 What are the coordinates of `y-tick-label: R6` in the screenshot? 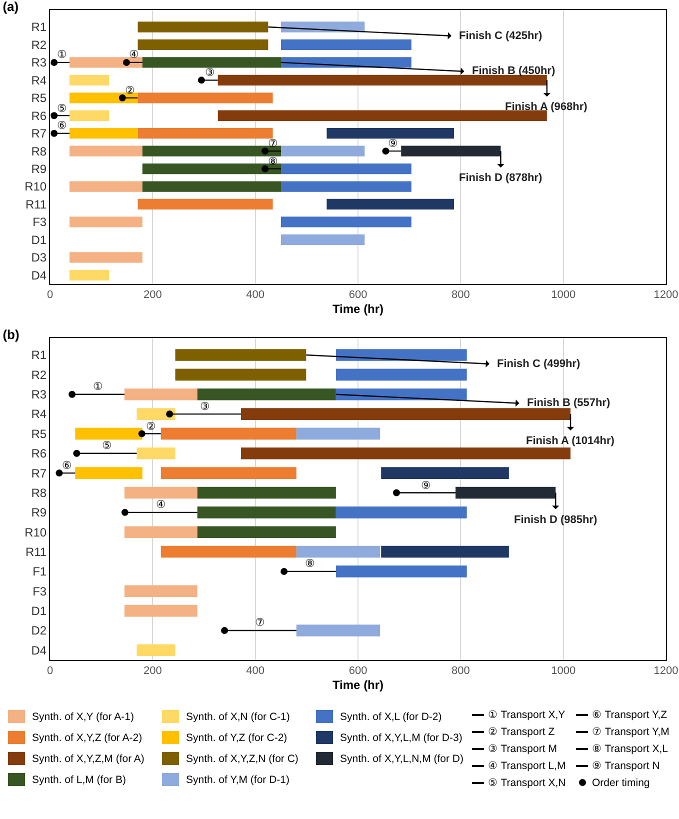 It's located at (39, 115).